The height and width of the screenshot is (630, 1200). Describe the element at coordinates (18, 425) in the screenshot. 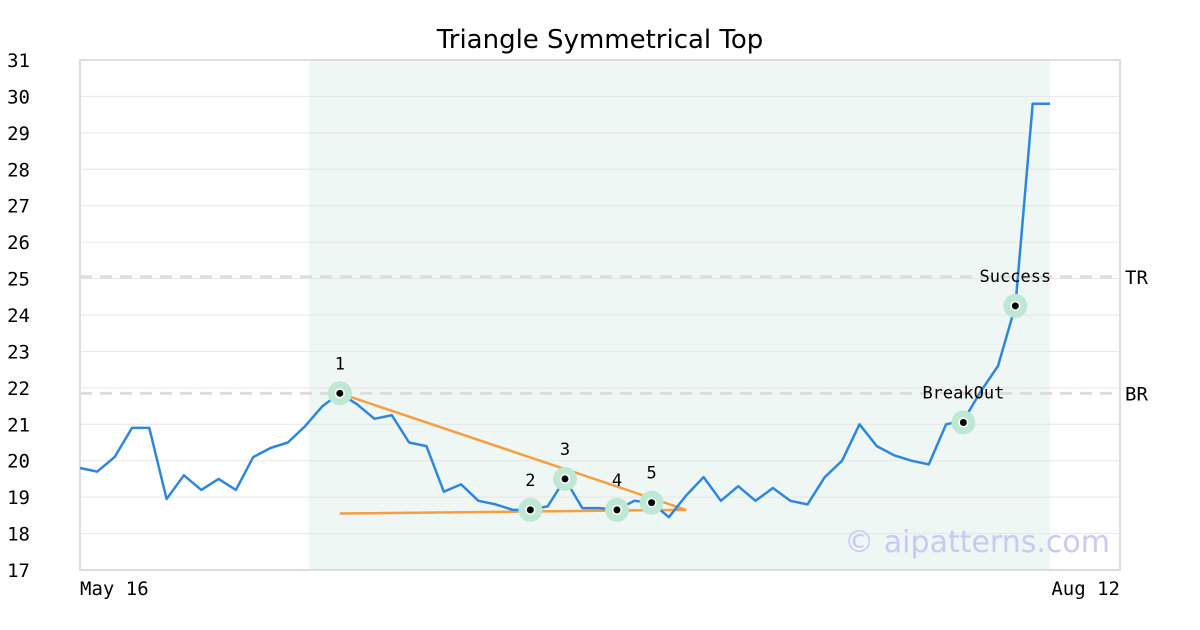

I see `y-tick-label: 21` at that location.